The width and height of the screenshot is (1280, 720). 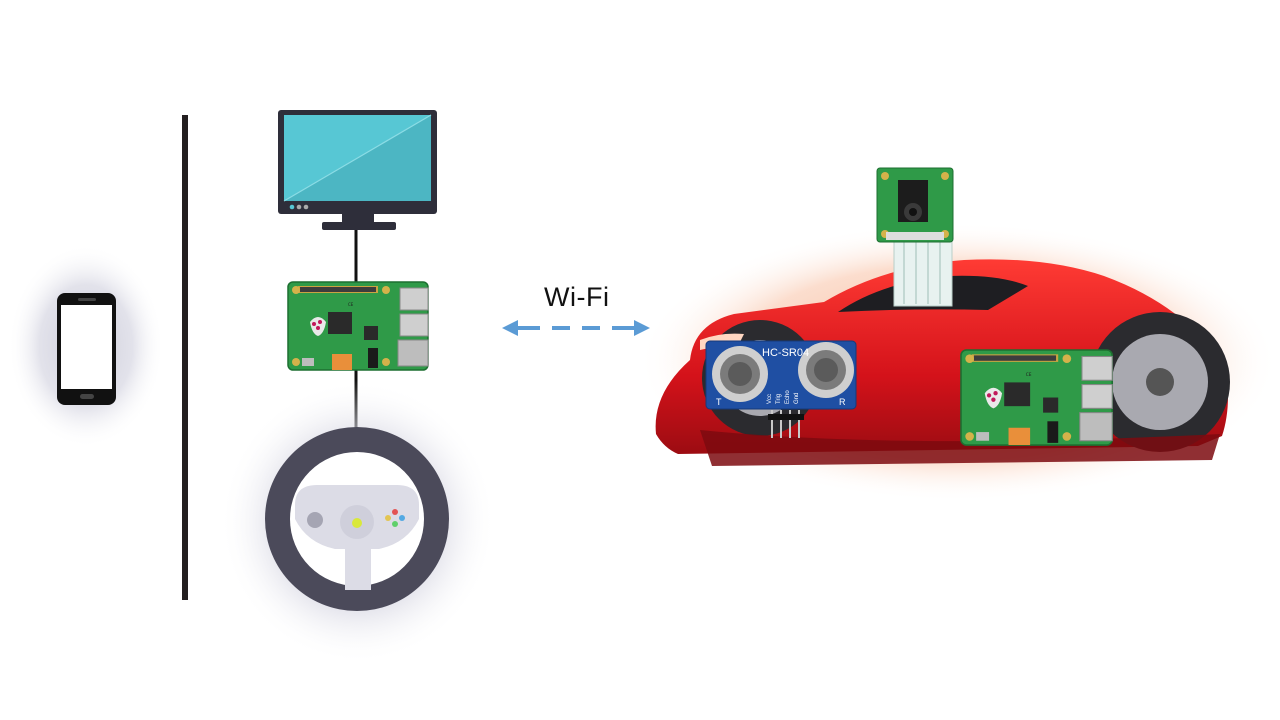 I want to click on pin-vcc-label: Vcc, so click(x=770, y=399).